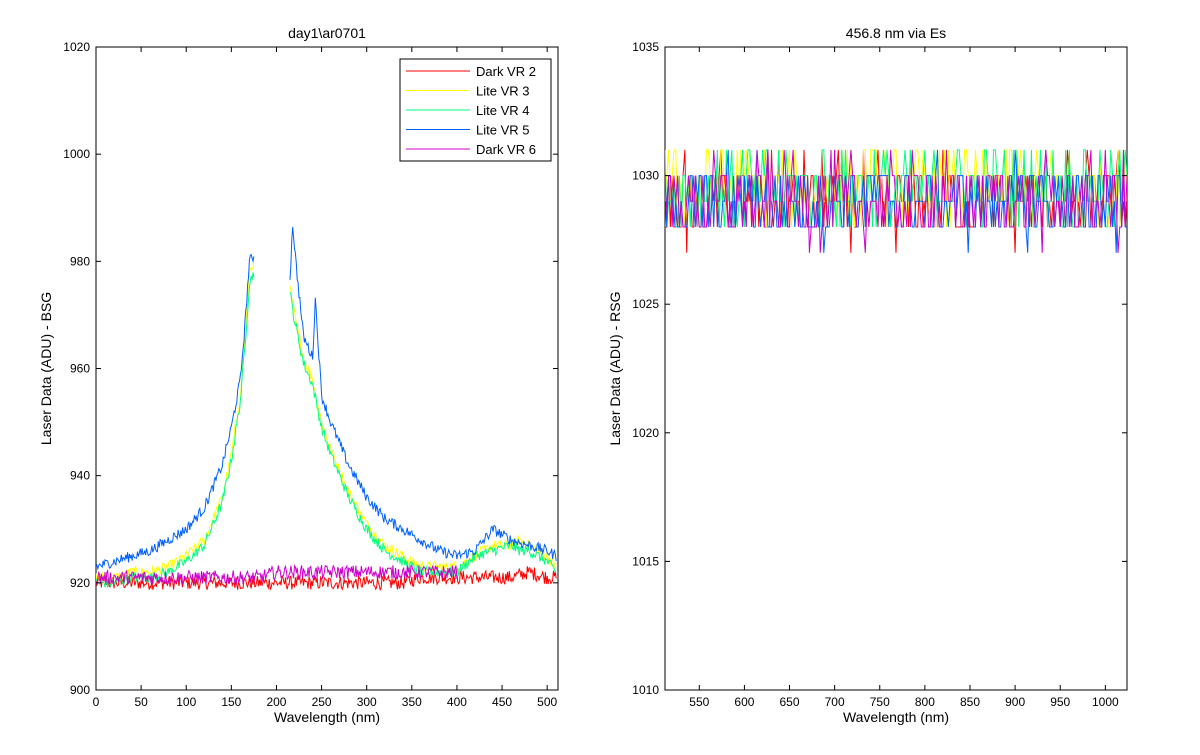 This screenshot has height=755, width=1200. What do you see at coordinates (645, 304) in the screenshot?
I see `y-tick-label: 1025` at bounding box center [645, 304].